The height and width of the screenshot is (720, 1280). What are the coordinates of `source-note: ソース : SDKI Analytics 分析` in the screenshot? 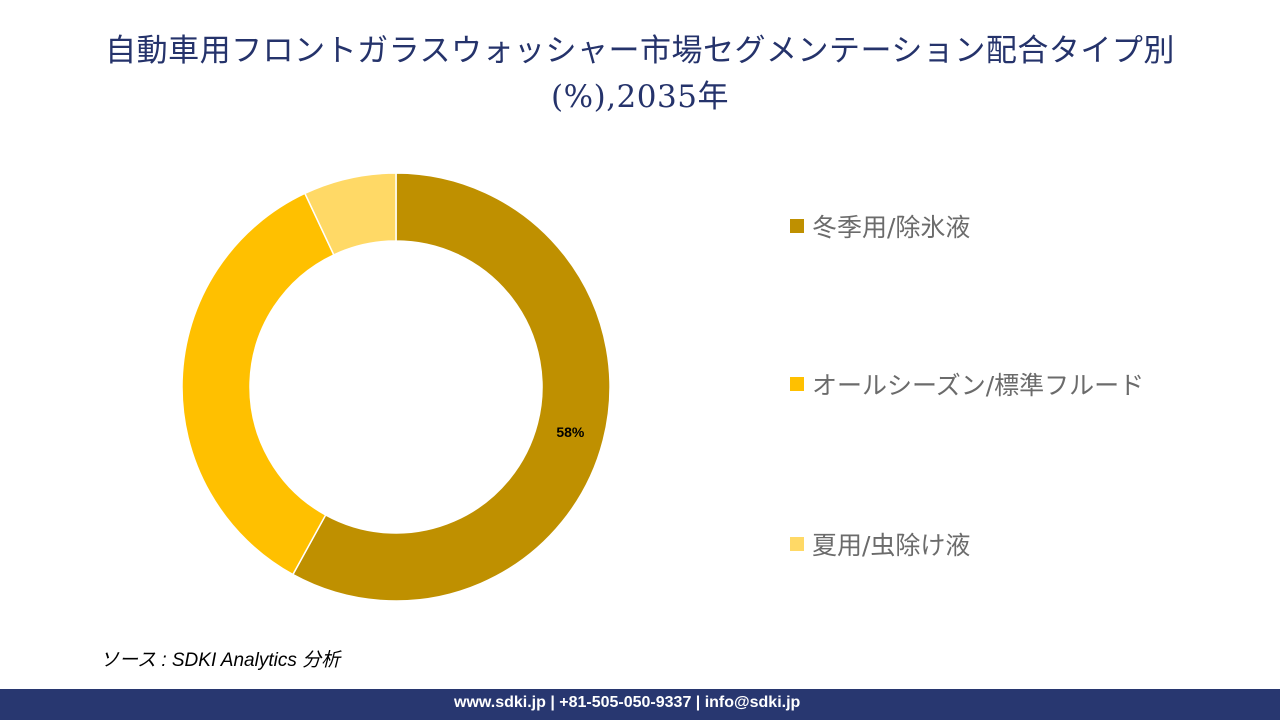 It's located at (220, 660).